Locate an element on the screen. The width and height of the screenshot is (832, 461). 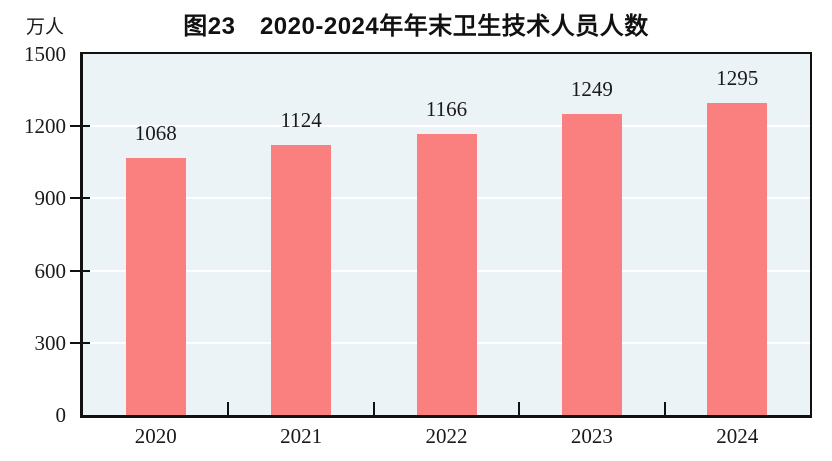
x-tick-label-2022: 2022 is located at coordinates (446, 436).